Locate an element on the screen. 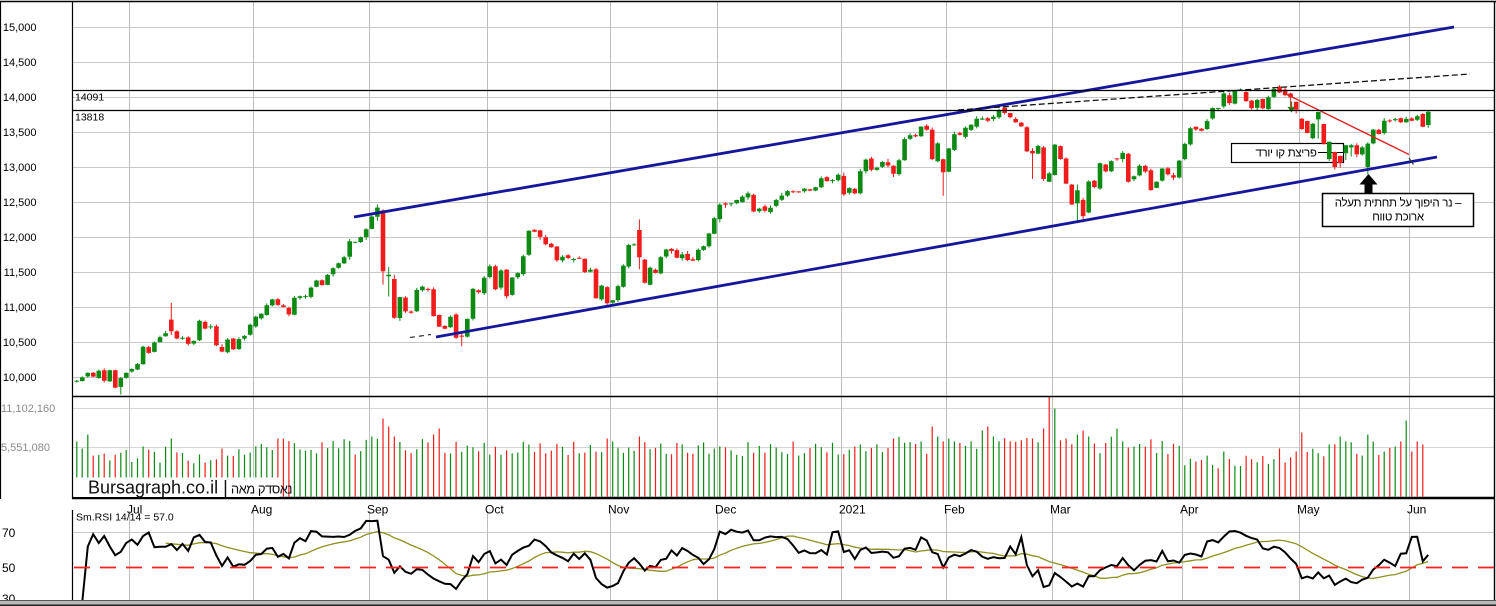 This screenshot has width=1496, height=606. svg-text: 11,000 is located at coordinates (20, 308).